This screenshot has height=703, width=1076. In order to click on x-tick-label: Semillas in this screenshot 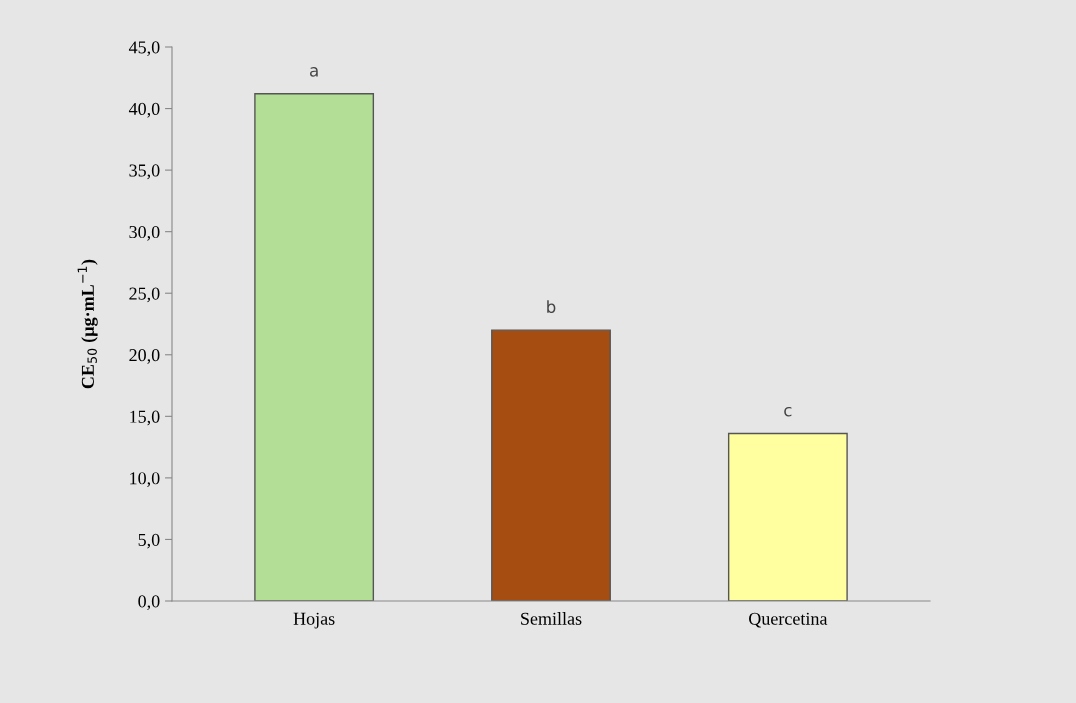, I will do `click(551, 618)`.